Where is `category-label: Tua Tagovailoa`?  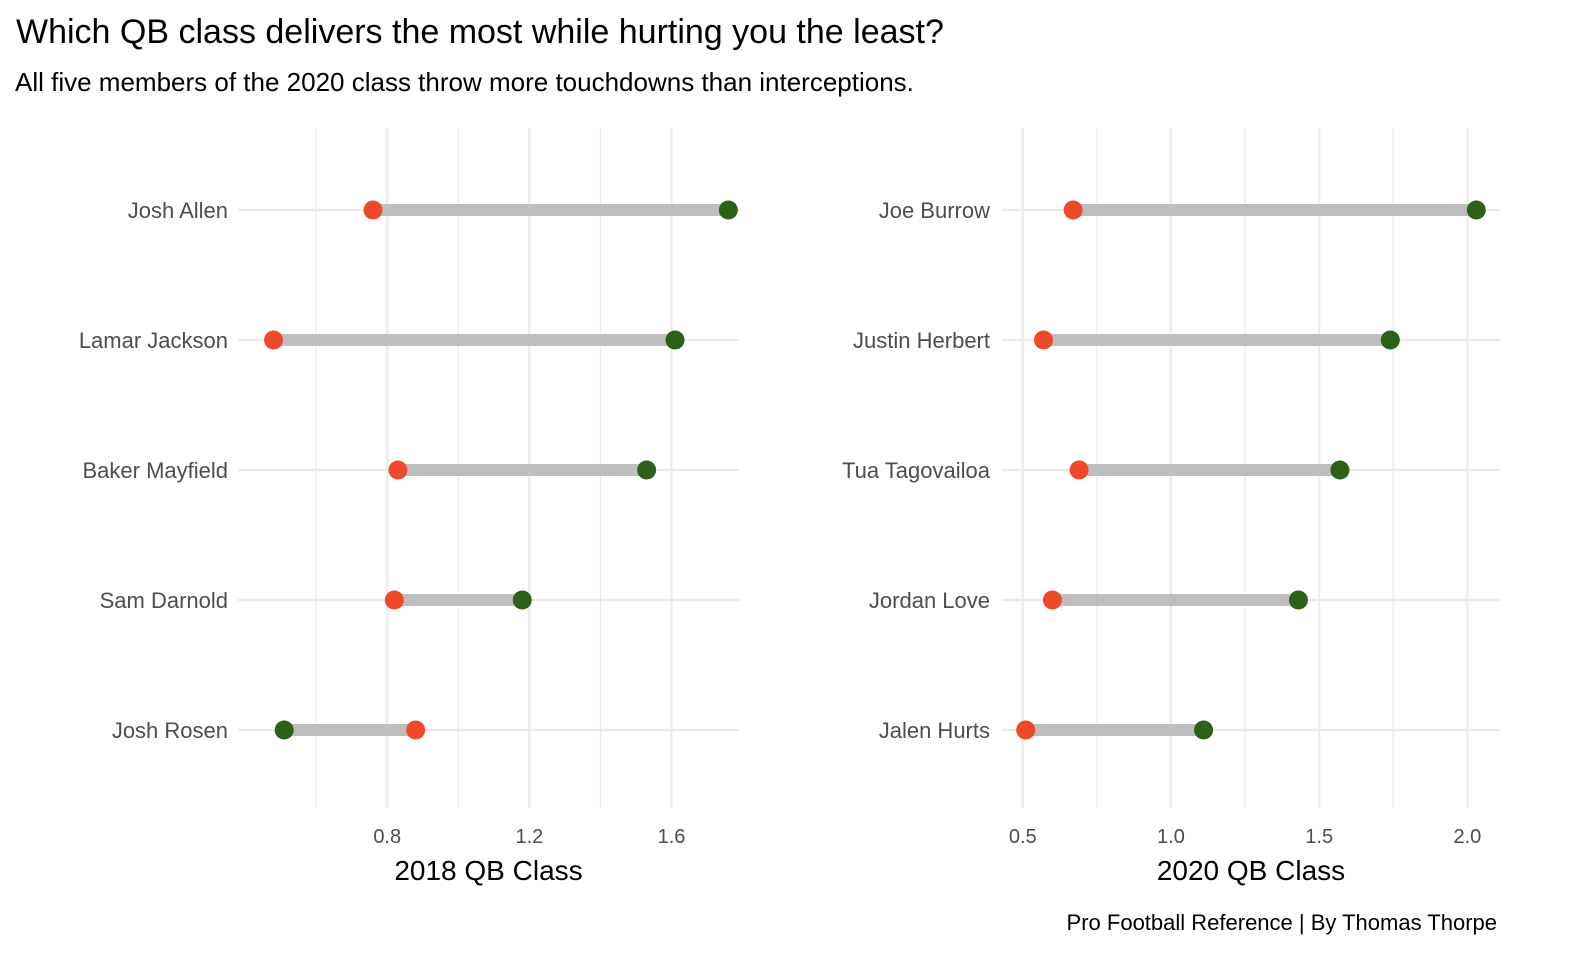 category-label: Tua Tagovailoa is located at coordinates (916, 470).